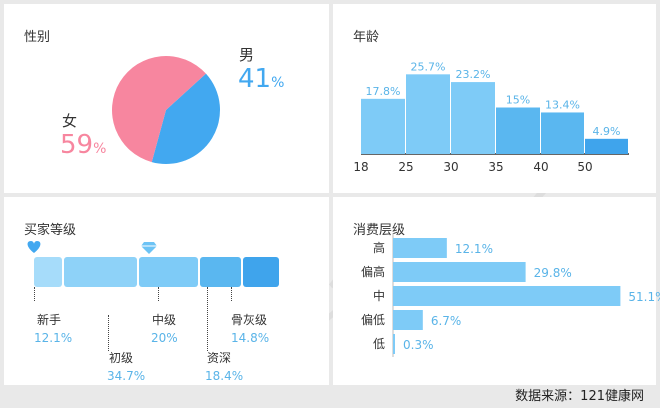  Describe the element at coordinates (149, 248) in the screenshot. I see `diamond-icon` at that location.